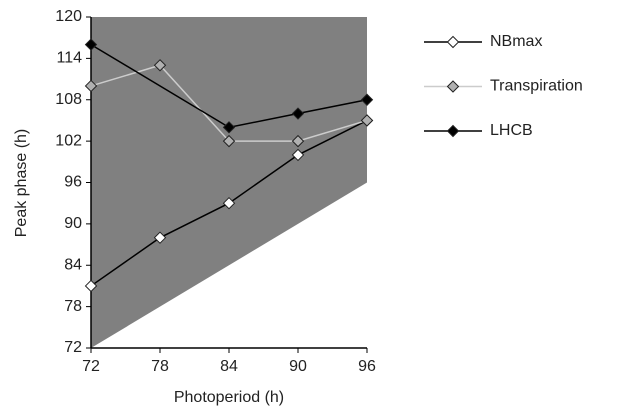 This screenshot has height=412, width=617. I want to click on y-tick-label: 72, so click(73, 347).